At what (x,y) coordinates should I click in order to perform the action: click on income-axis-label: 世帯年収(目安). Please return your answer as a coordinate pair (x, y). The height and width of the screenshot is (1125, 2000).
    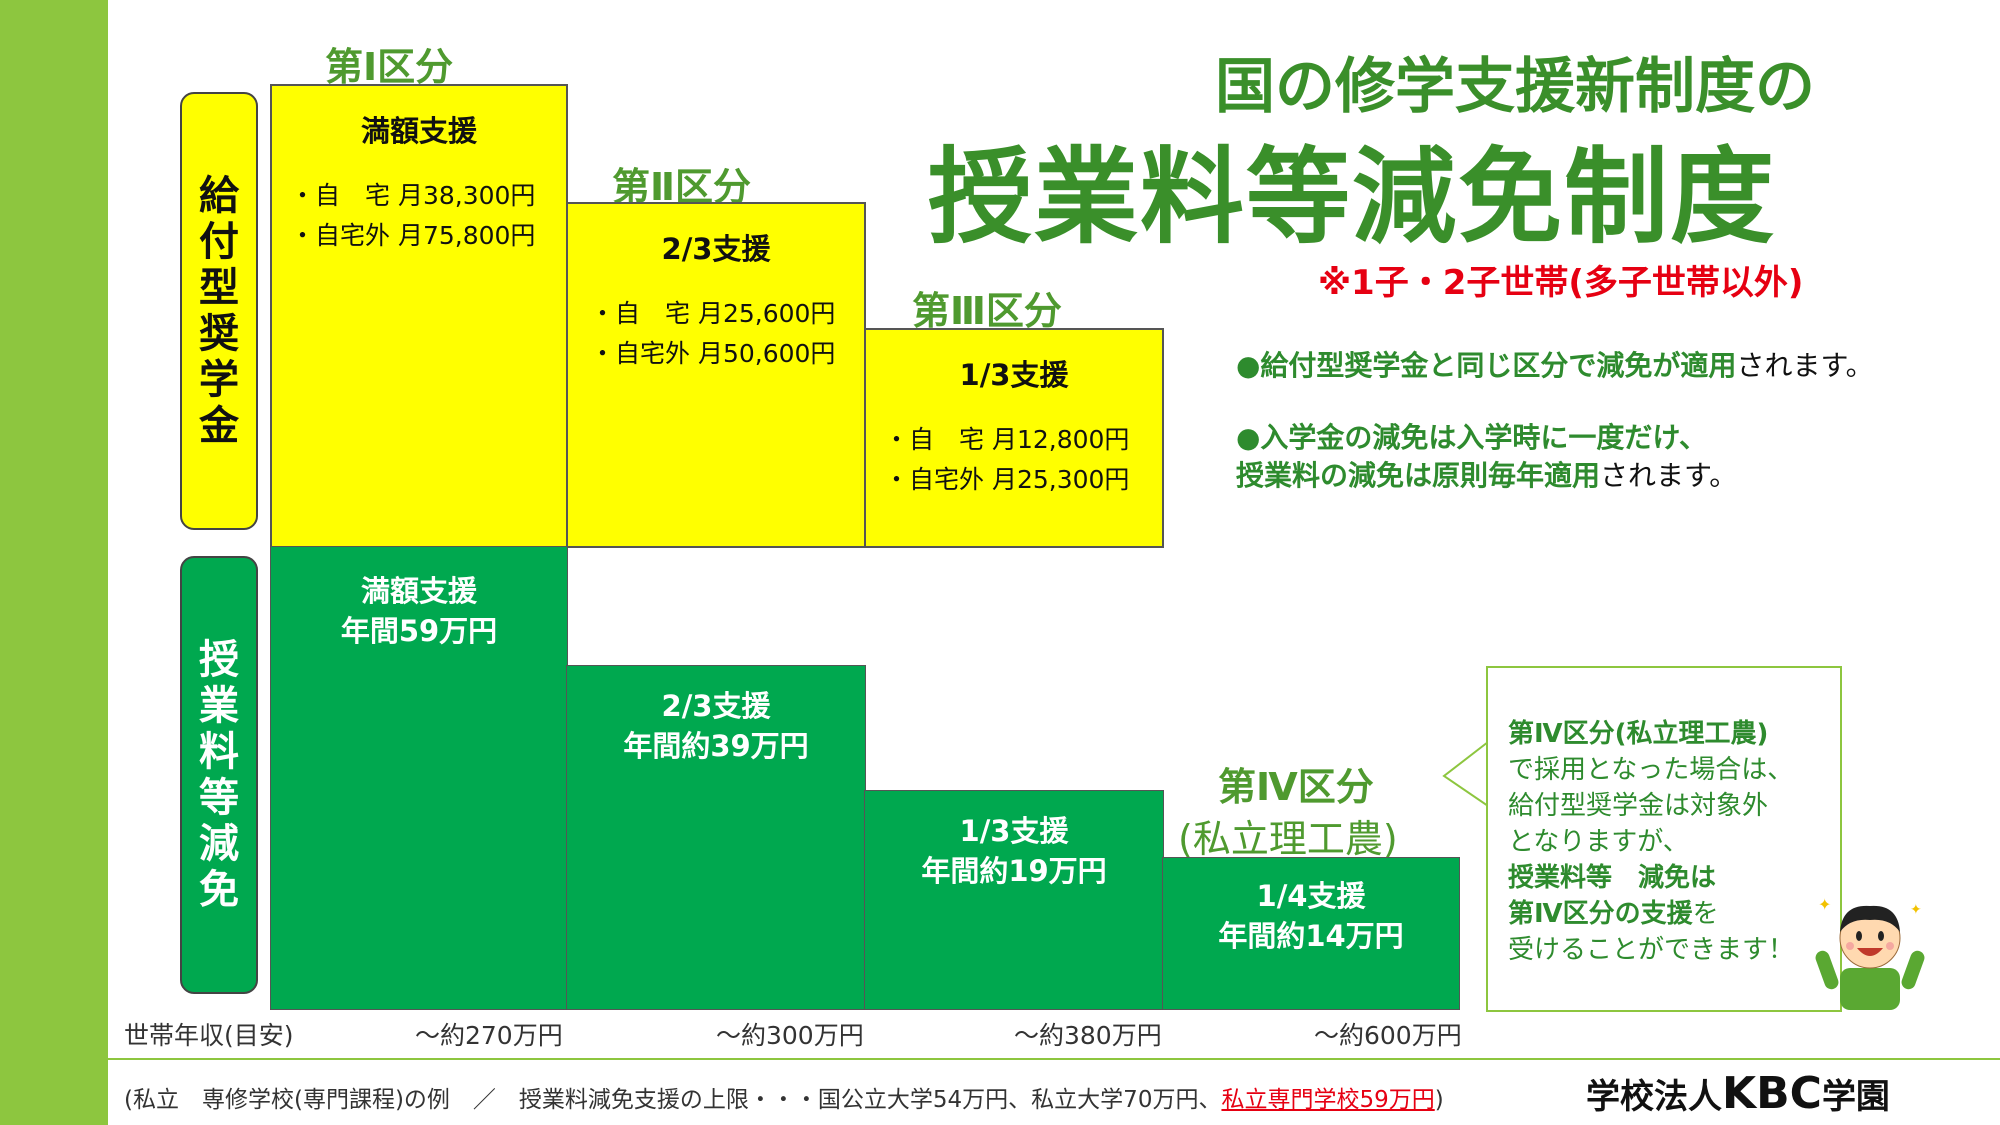
    Looking at the image, I should click on (209, 1035).